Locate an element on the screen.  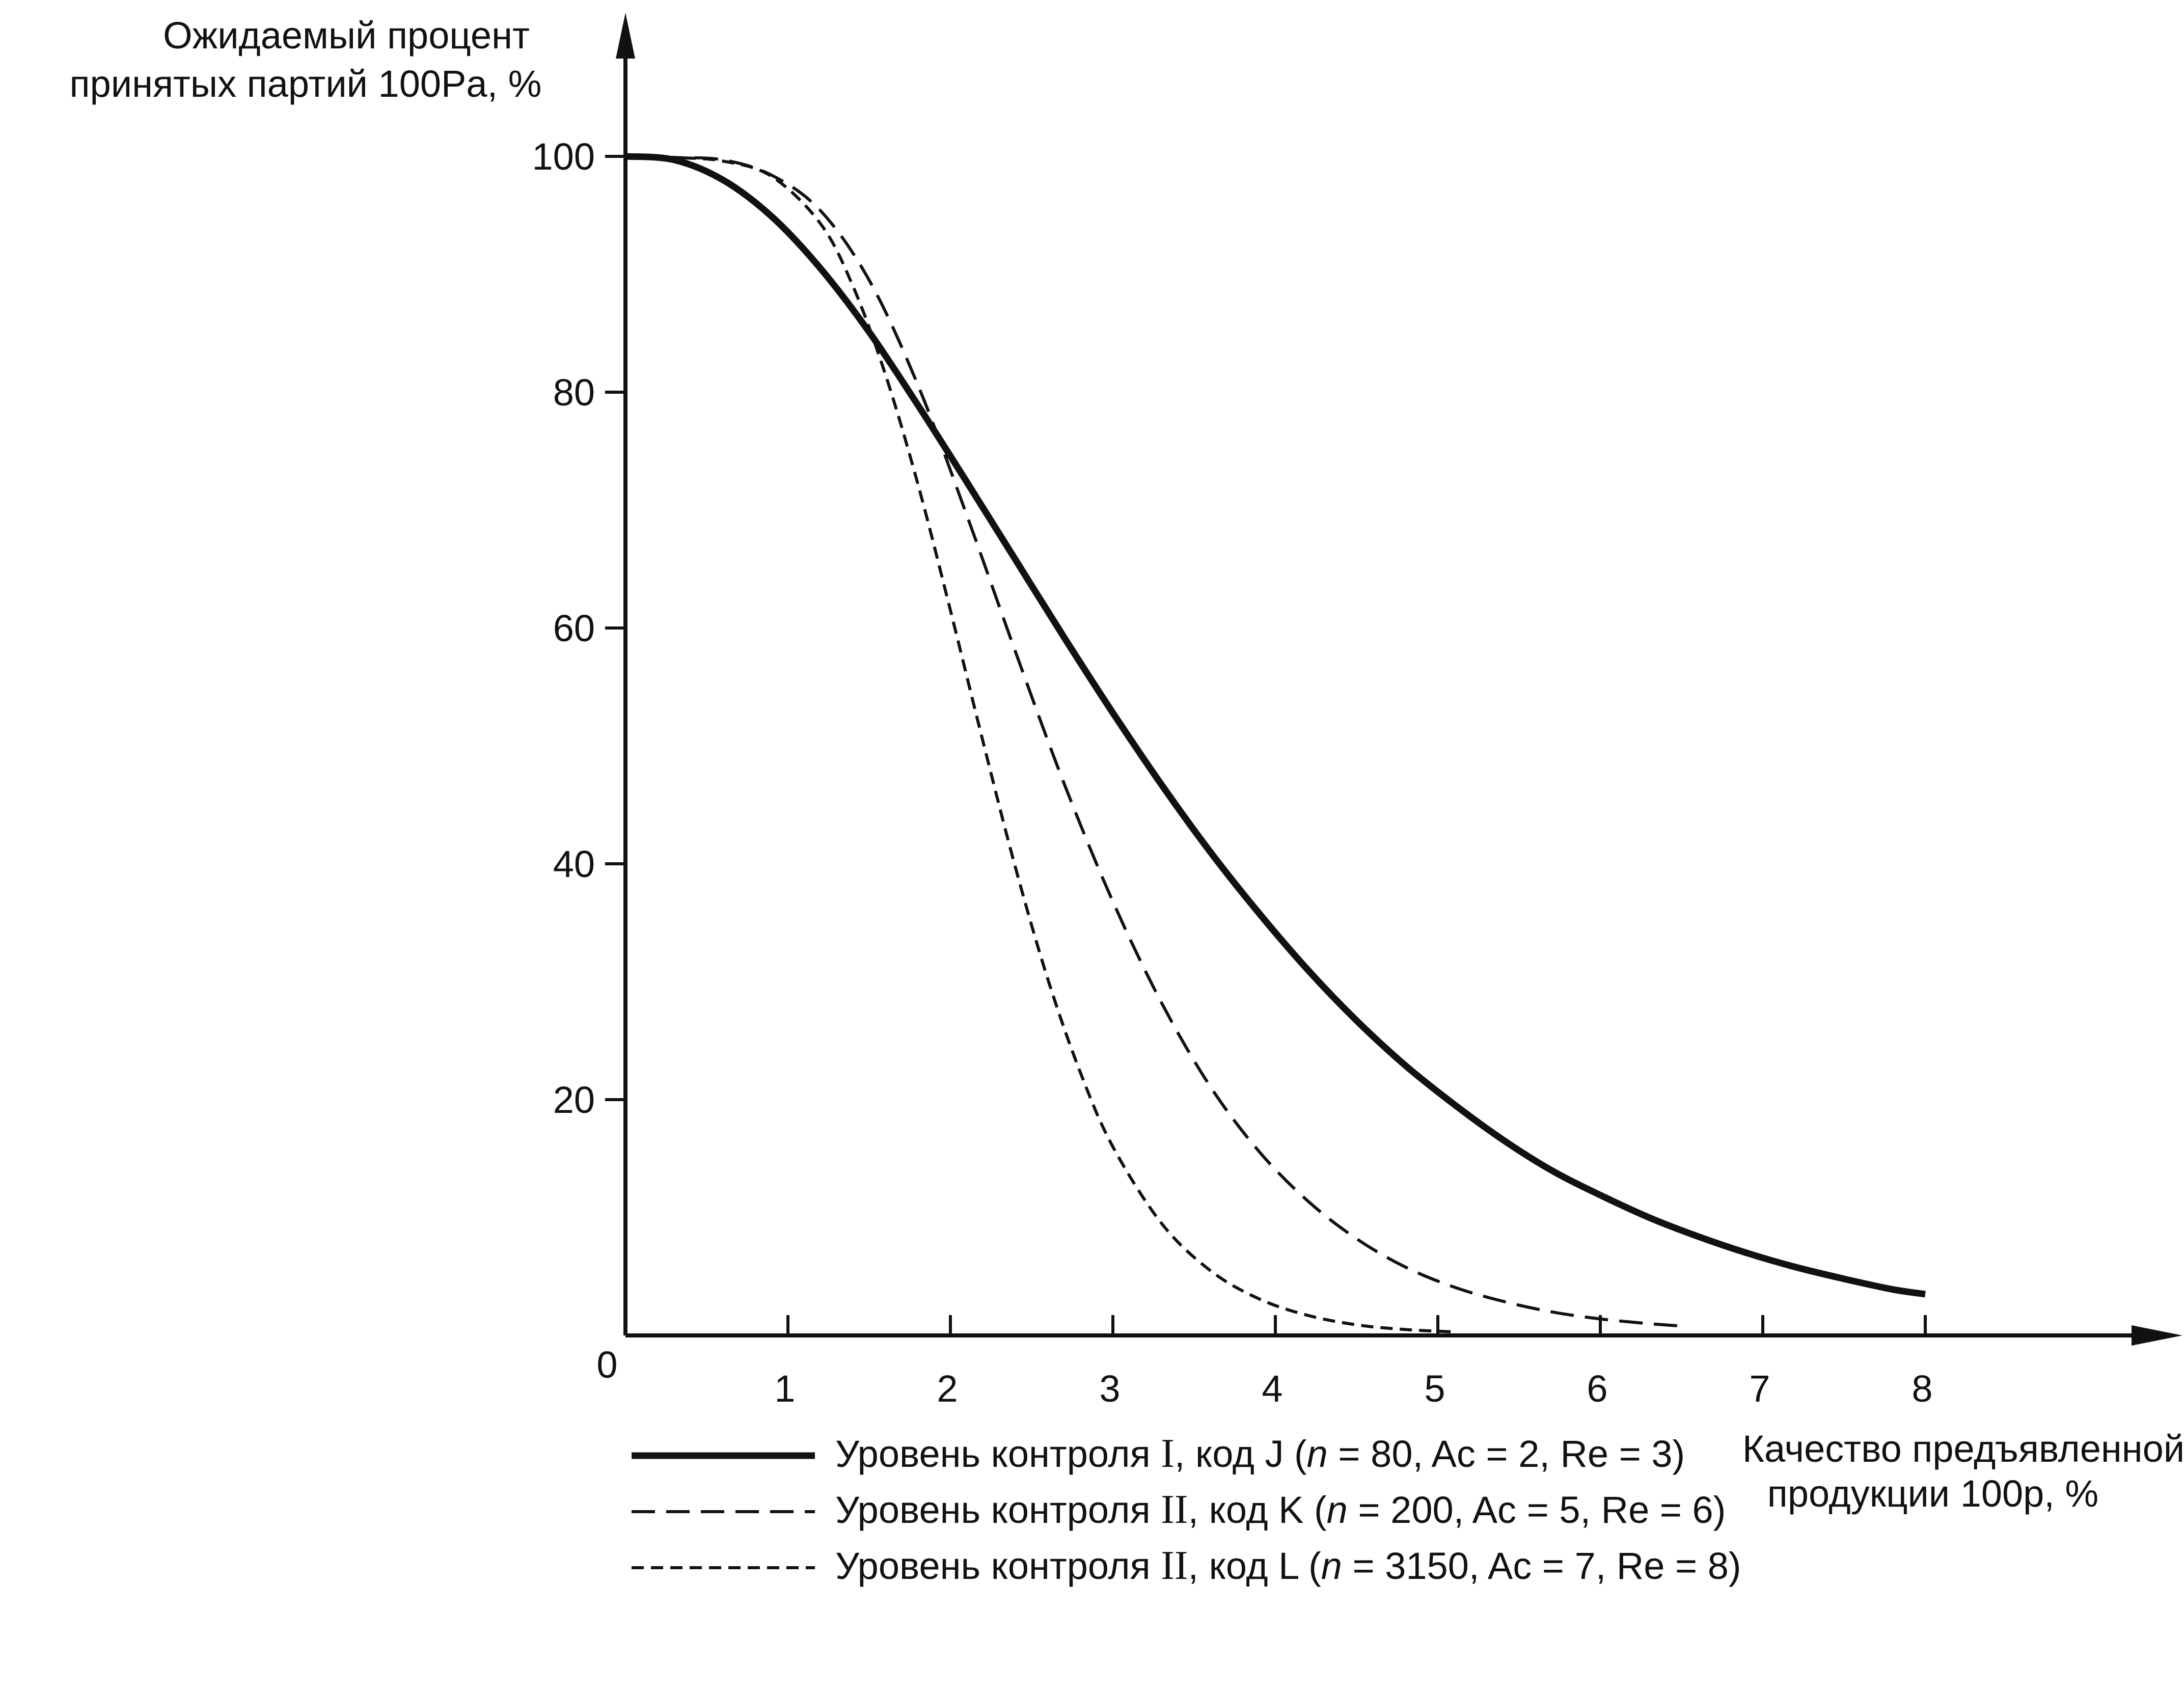
y-axis-label-line2: принятых партий 100Pa, % is located at coordinates (306, 84).